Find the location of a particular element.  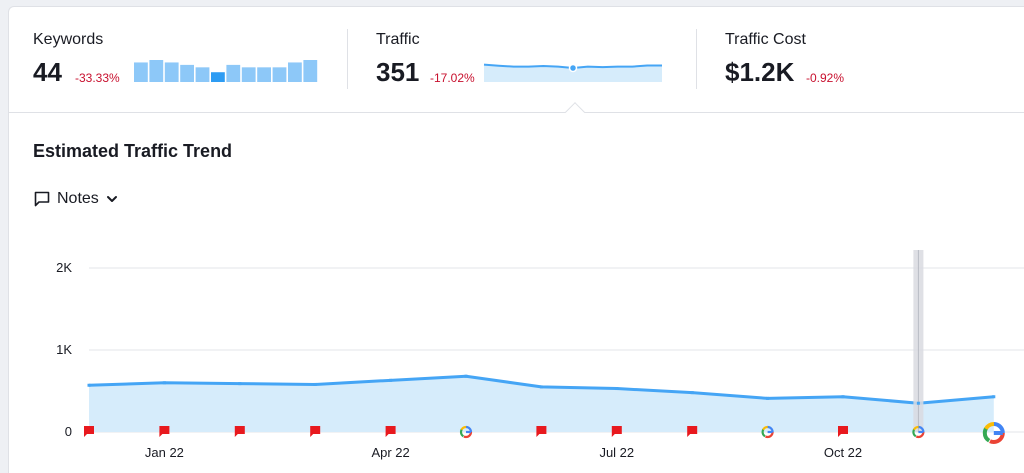

metric-delta: -17.02% is located at coordinates (452, 78).